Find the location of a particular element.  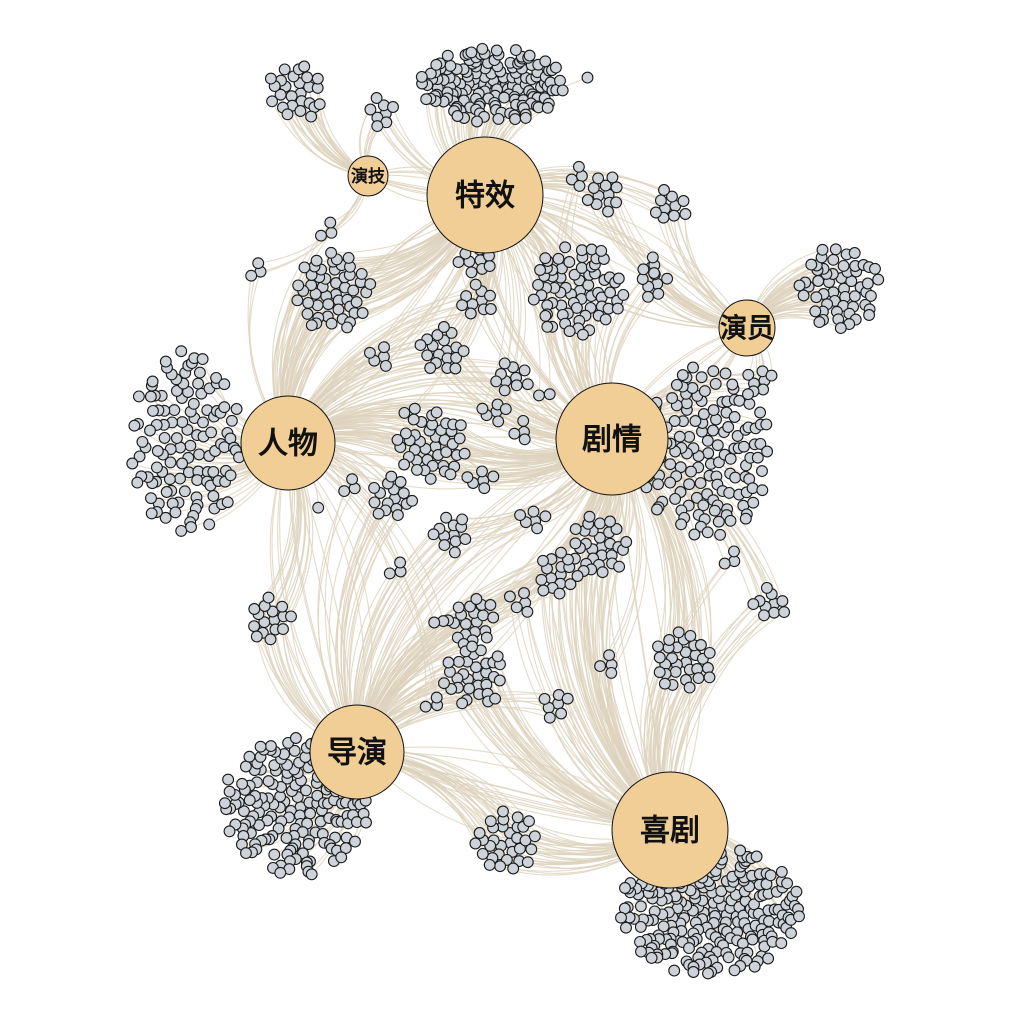

edge-juqing-daoyan is located at coordinates (484, 595).